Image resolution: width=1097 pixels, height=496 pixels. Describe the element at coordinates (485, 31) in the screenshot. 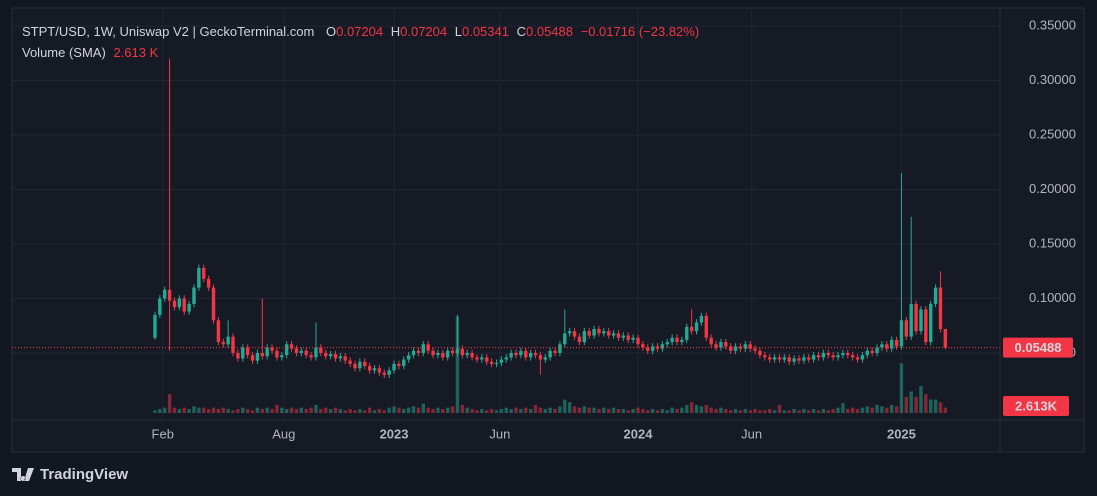

I see `ohlc-value: 0.05341` at that location.